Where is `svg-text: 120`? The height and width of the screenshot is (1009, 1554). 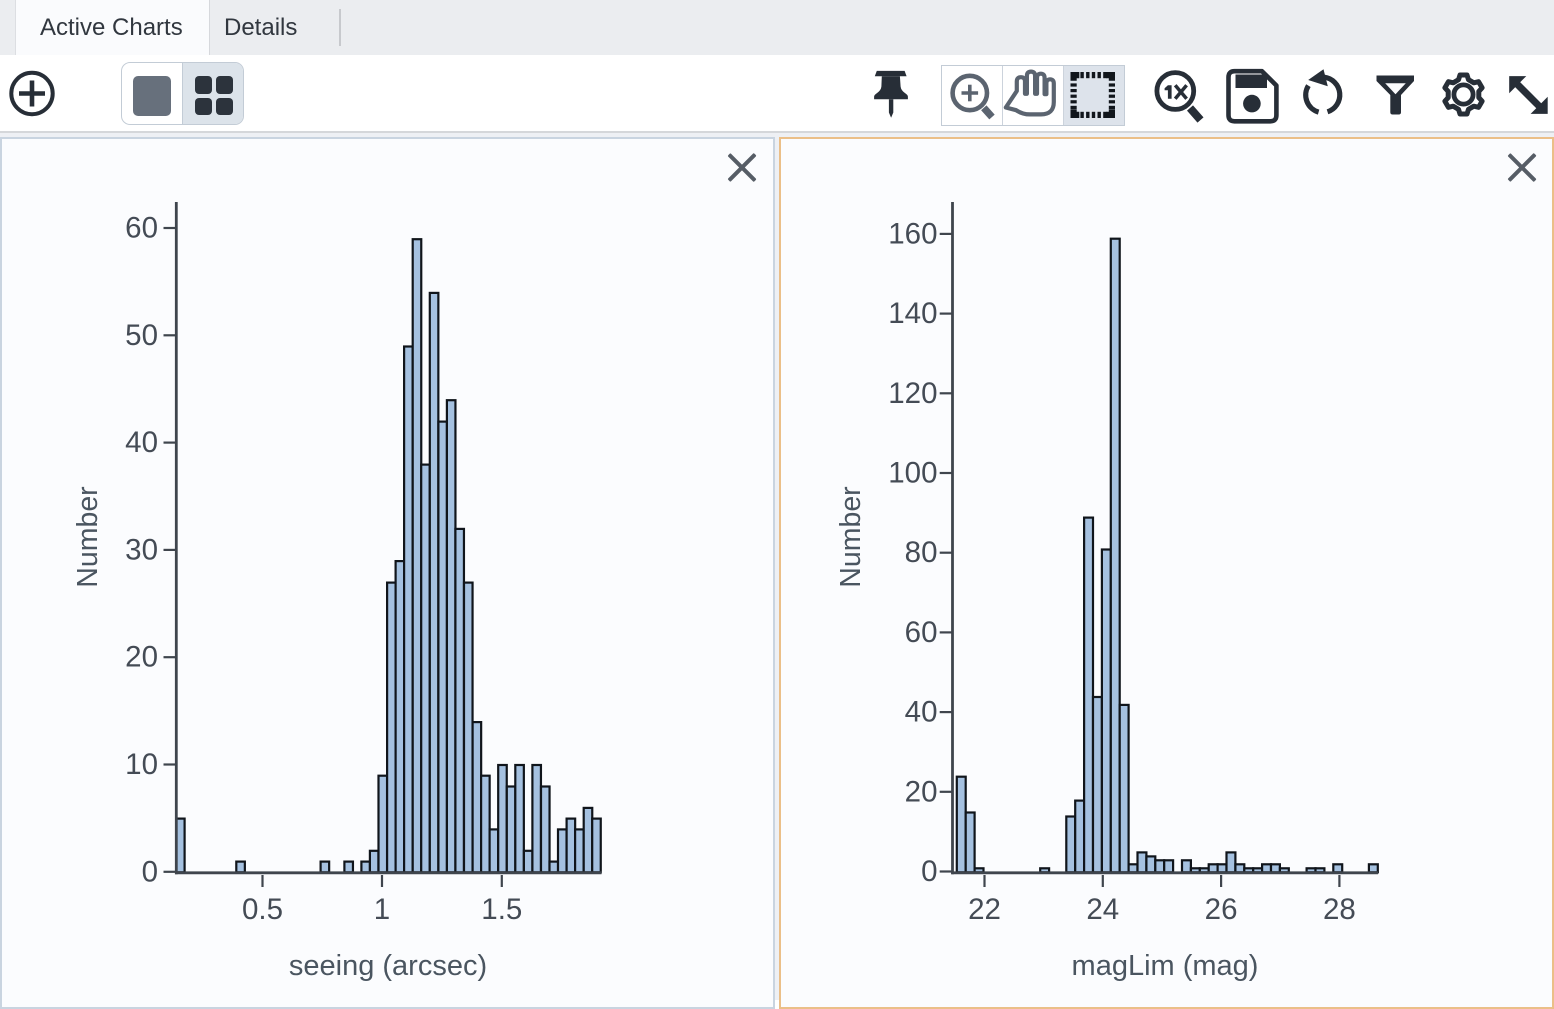
svg-text: 120 is located at coordinates (912, 393).